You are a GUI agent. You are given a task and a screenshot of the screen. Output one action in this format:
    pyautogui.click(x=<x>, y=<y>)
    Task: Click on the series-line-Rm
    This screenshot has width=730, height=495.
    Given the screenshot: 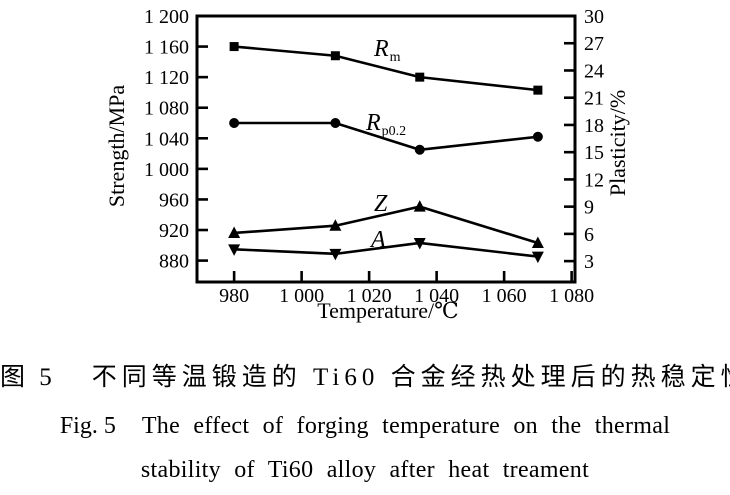 What is the action you would take?
    pyautogui.click(x=386, y=68)
    